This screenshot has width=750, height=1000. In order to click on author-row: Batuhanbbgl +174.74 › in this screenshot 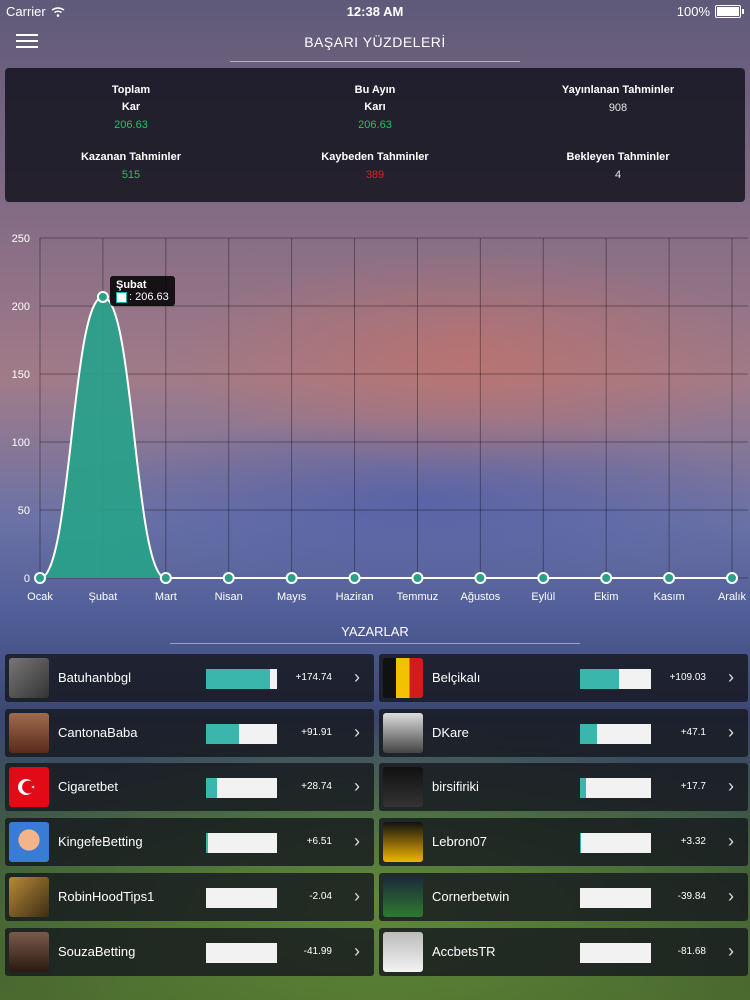, I will do `click(189, 678)`.